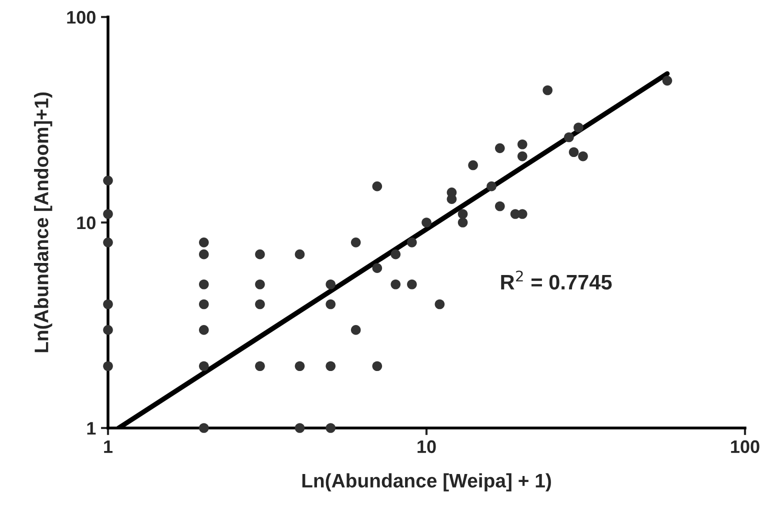  What do you see at coordinates (556, 280) in the screenshot?
I see `annotation: R$^{2}$ = 0.7745` at bounding box center [556, 280].